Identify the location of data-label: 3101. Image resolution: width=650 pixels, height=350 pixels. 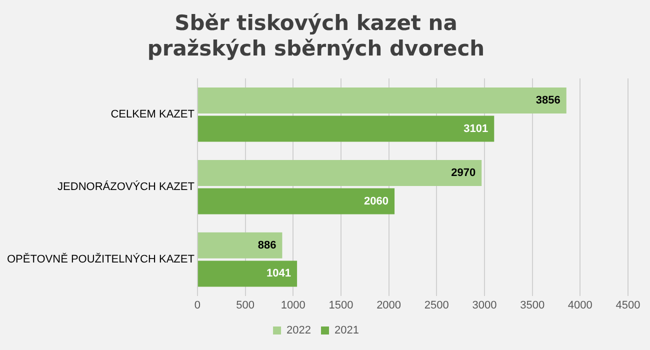
(476, 128).